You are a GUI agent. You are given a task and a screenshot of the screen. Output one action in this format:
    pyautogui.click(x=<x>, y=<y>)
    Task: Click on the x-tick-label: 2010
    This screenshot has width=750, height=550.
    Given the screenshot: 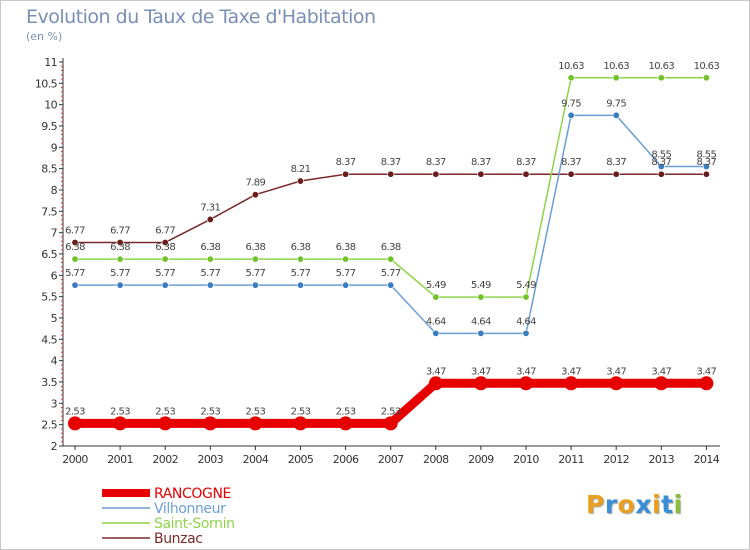 What is the action you would take?
    pyautogui.click(x=526, y=459)
    